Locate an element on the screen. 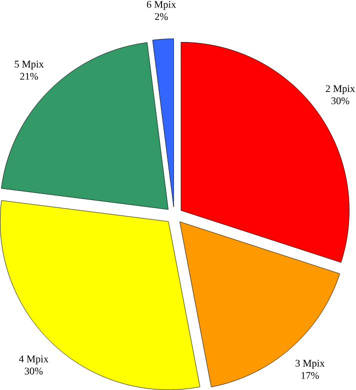  data-label: 17% is located at coordinates (310, 375).